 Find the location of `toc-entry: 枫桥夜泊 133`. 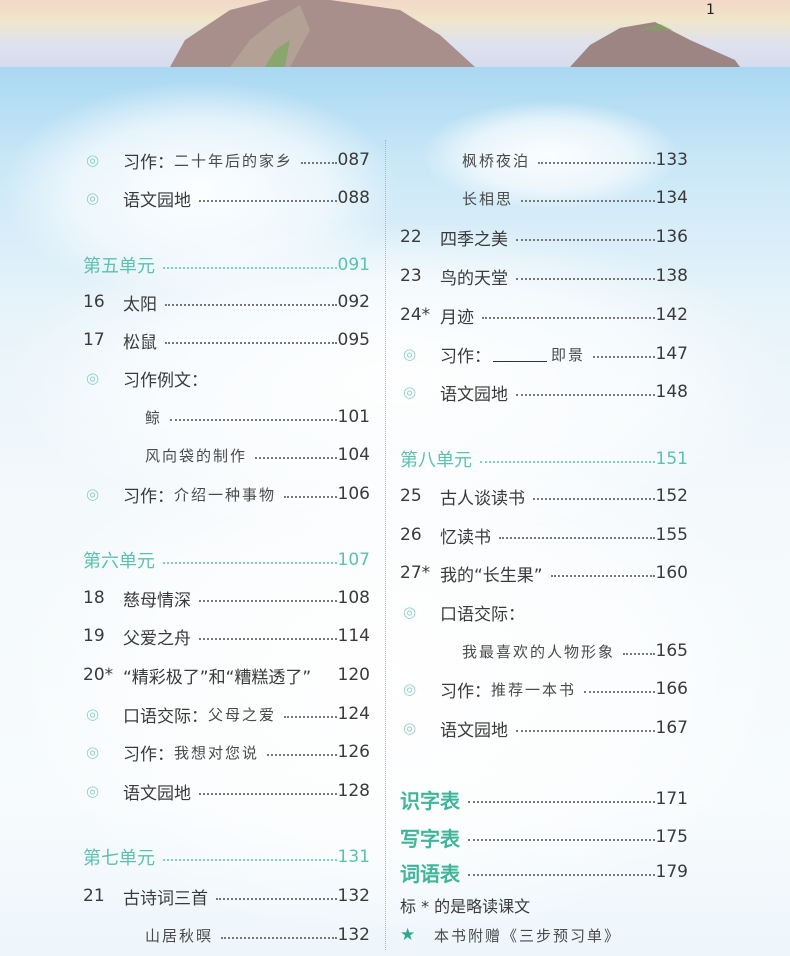

toc-entry: 枫桥夜泊 133 is located at coordinates (544, 160).